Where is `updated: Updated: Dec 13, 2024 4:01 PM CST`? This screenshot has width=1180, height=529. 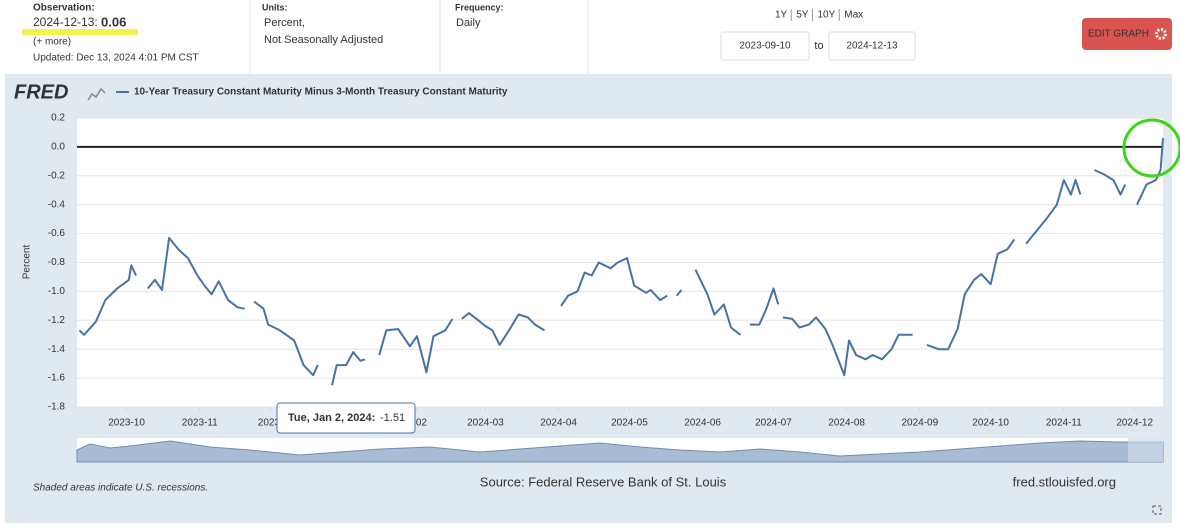
updated: Updated: Dec 13, 2024 4:01 PM CST is located at coordinates (116, 58).